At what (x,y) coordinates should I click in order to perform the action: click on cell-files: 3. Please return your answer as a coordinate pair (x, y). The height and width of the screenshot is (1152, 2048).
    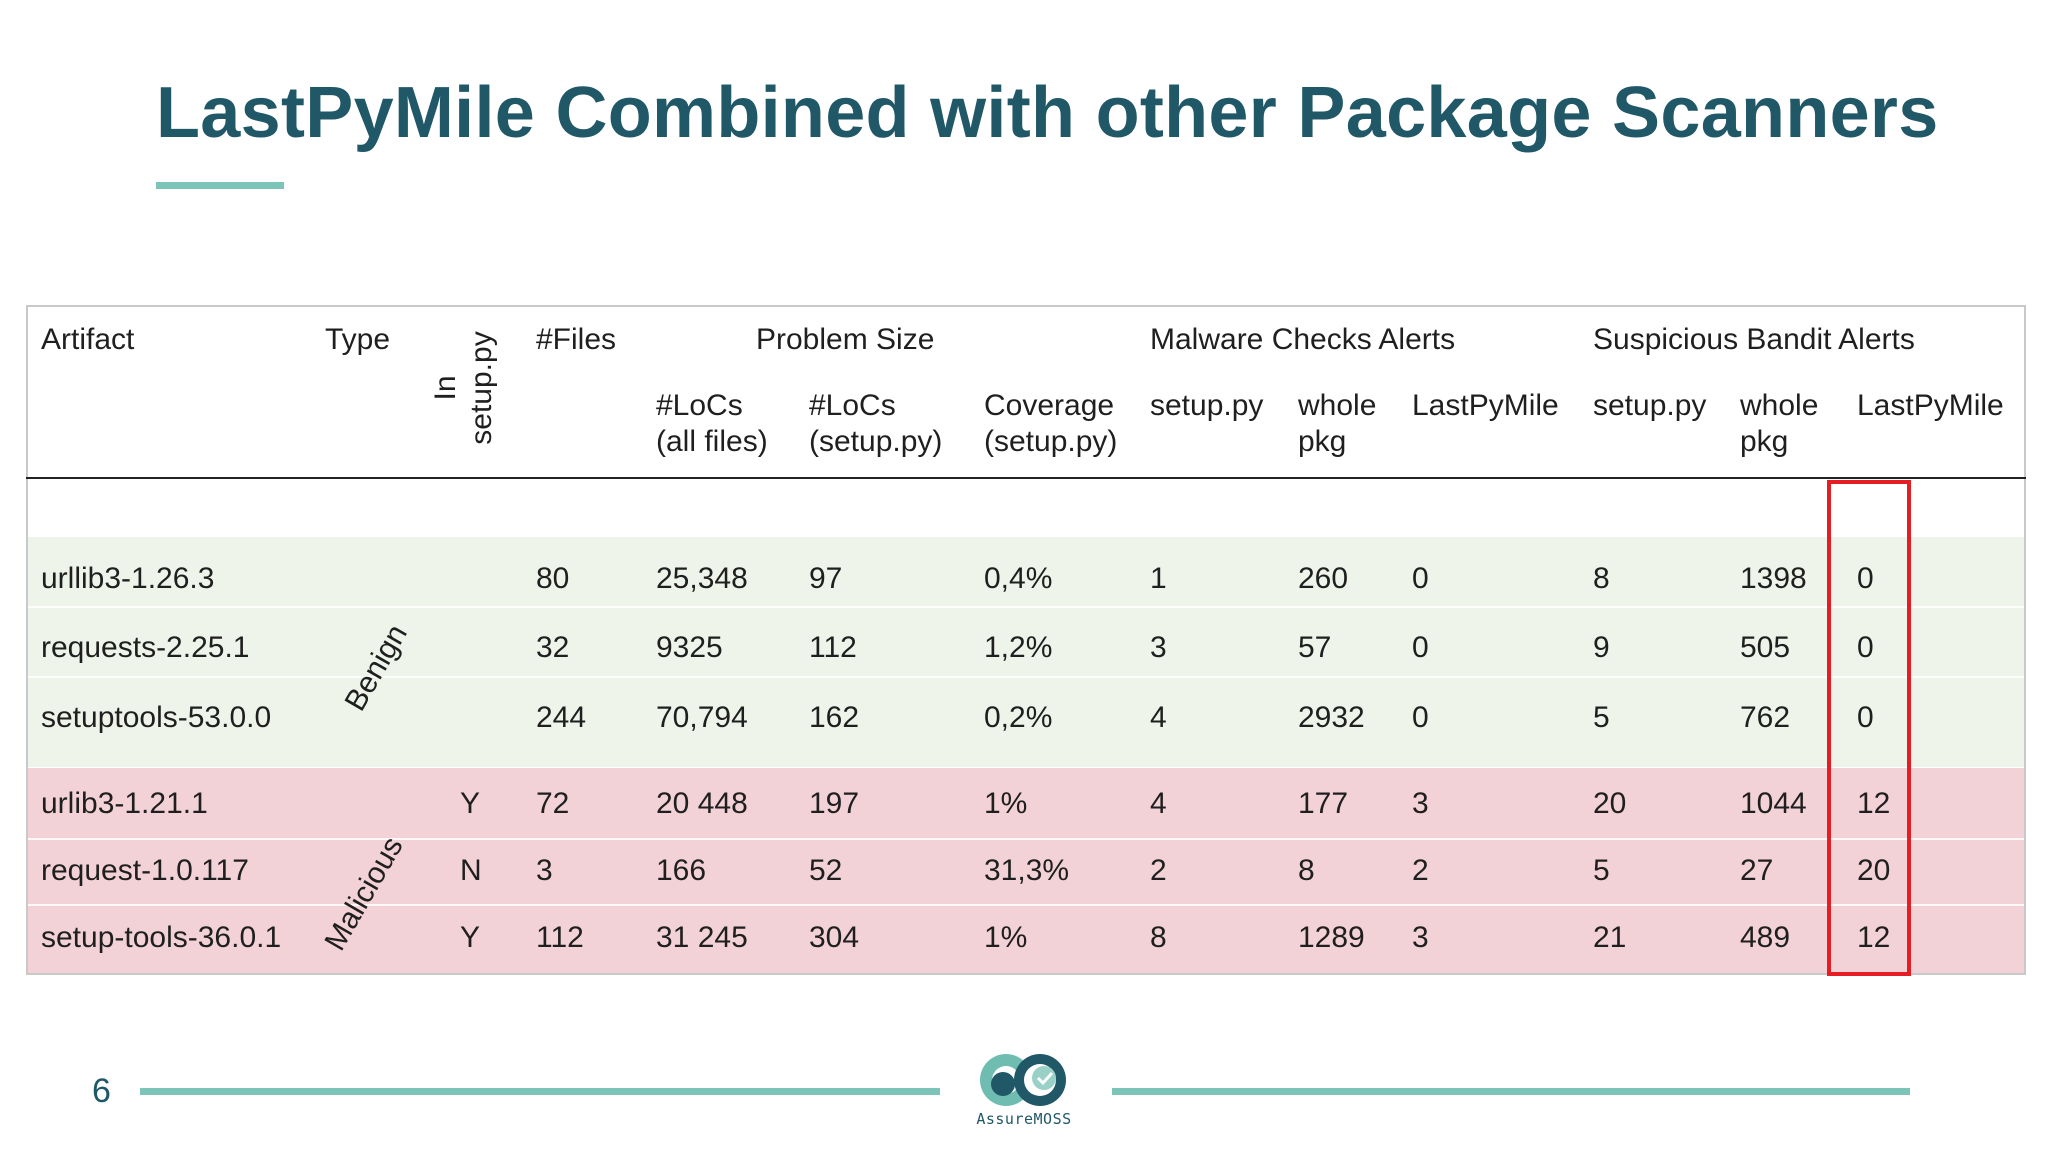
    Looking at the image, I should click on (544, 870).